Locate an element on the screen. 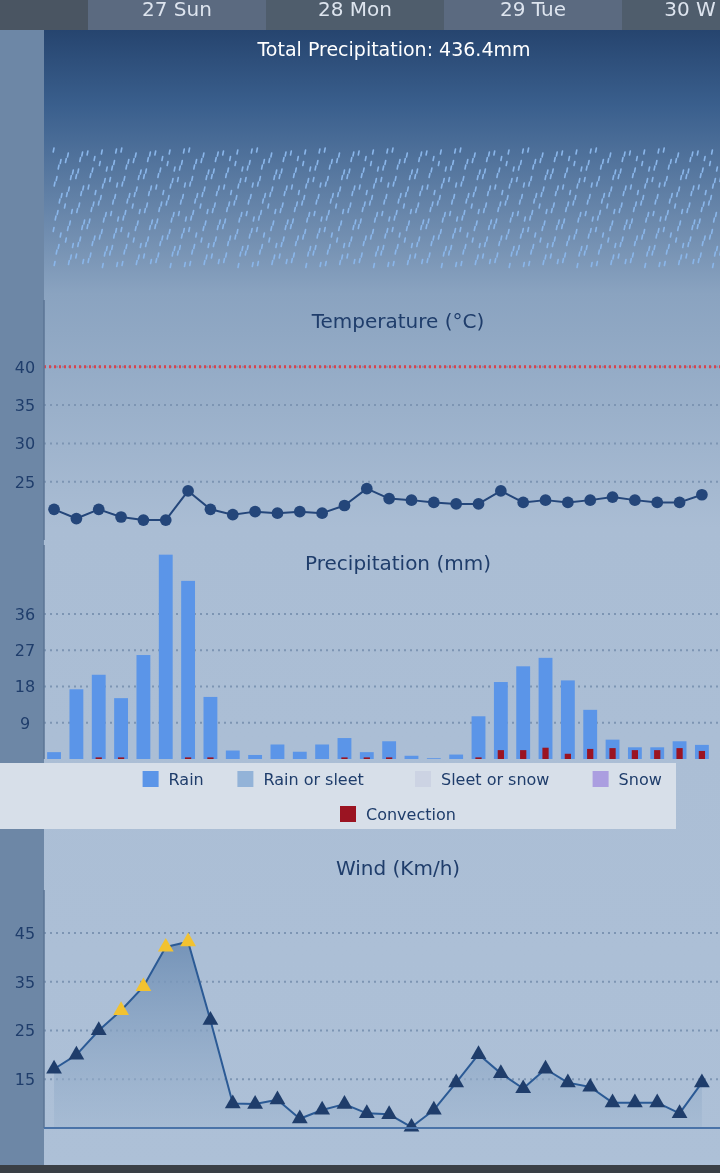  y-tick-label: 18 is located at coordinates (25, 687).